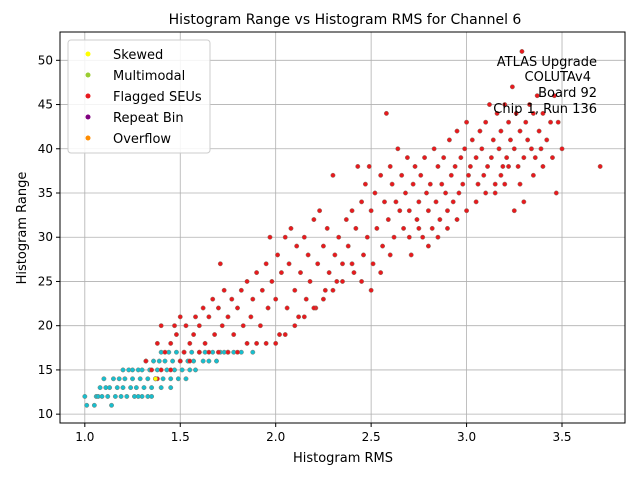 Image resolution: width=640 pixels, height=480 pixels. Describe the element at coordinates (567, 93) in the screenshot. I see `annotation-line-3: Board 92` at that location.